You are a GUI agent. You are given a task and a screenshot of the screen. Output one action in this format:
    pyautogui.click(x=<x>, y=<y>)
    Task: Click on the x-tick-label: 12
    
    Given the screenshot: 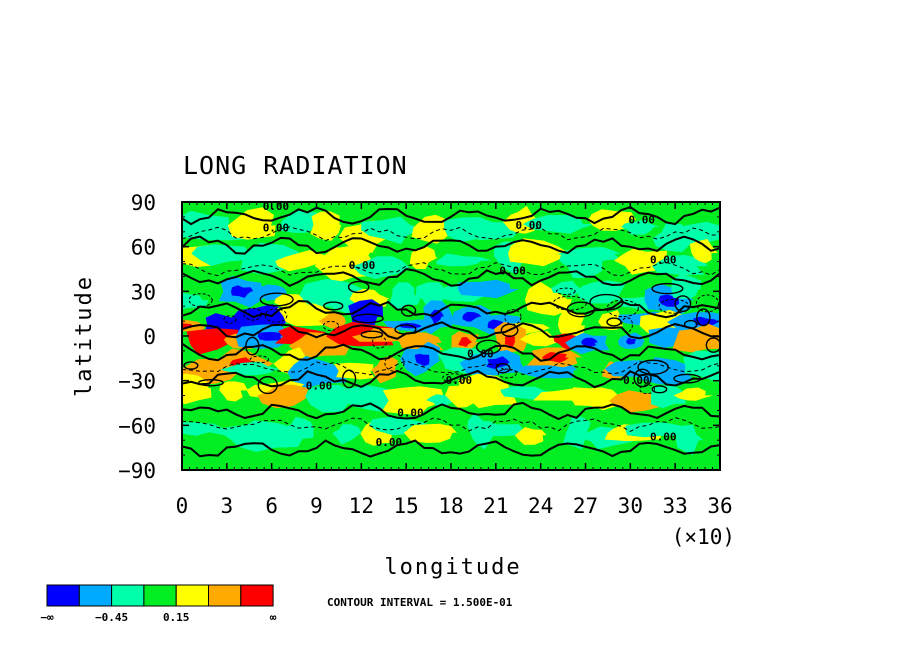 What is the action you would take?
    pyautogui.click(x=361, y=506)
    